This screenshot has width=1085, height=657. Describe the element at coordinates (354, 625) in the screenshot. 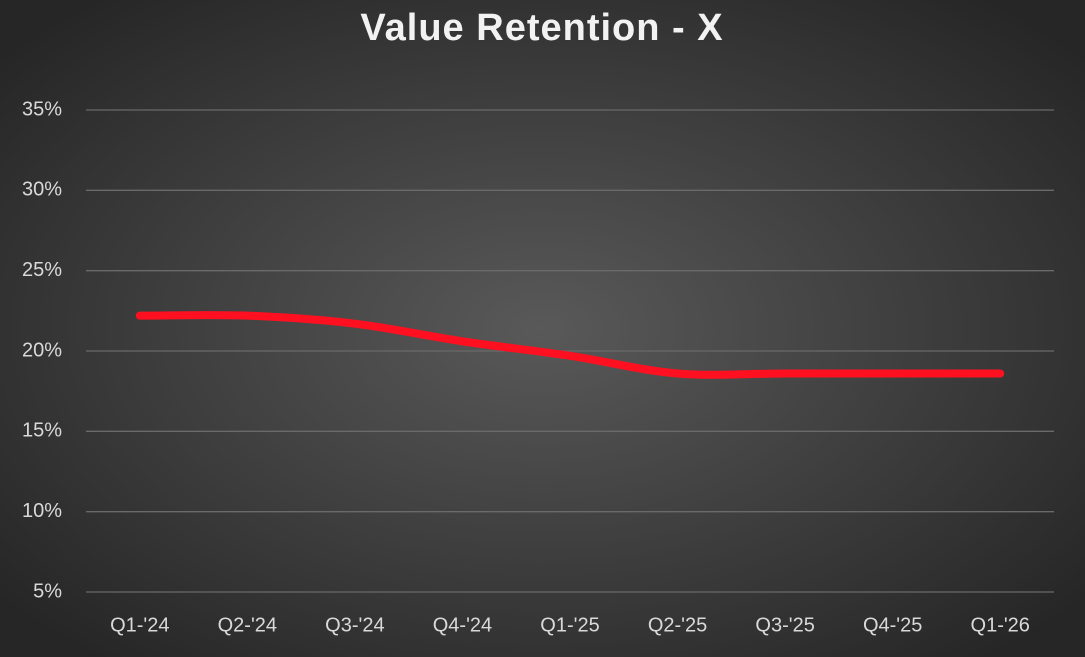

I see `x-tick-label: Q3-'24` at that location.